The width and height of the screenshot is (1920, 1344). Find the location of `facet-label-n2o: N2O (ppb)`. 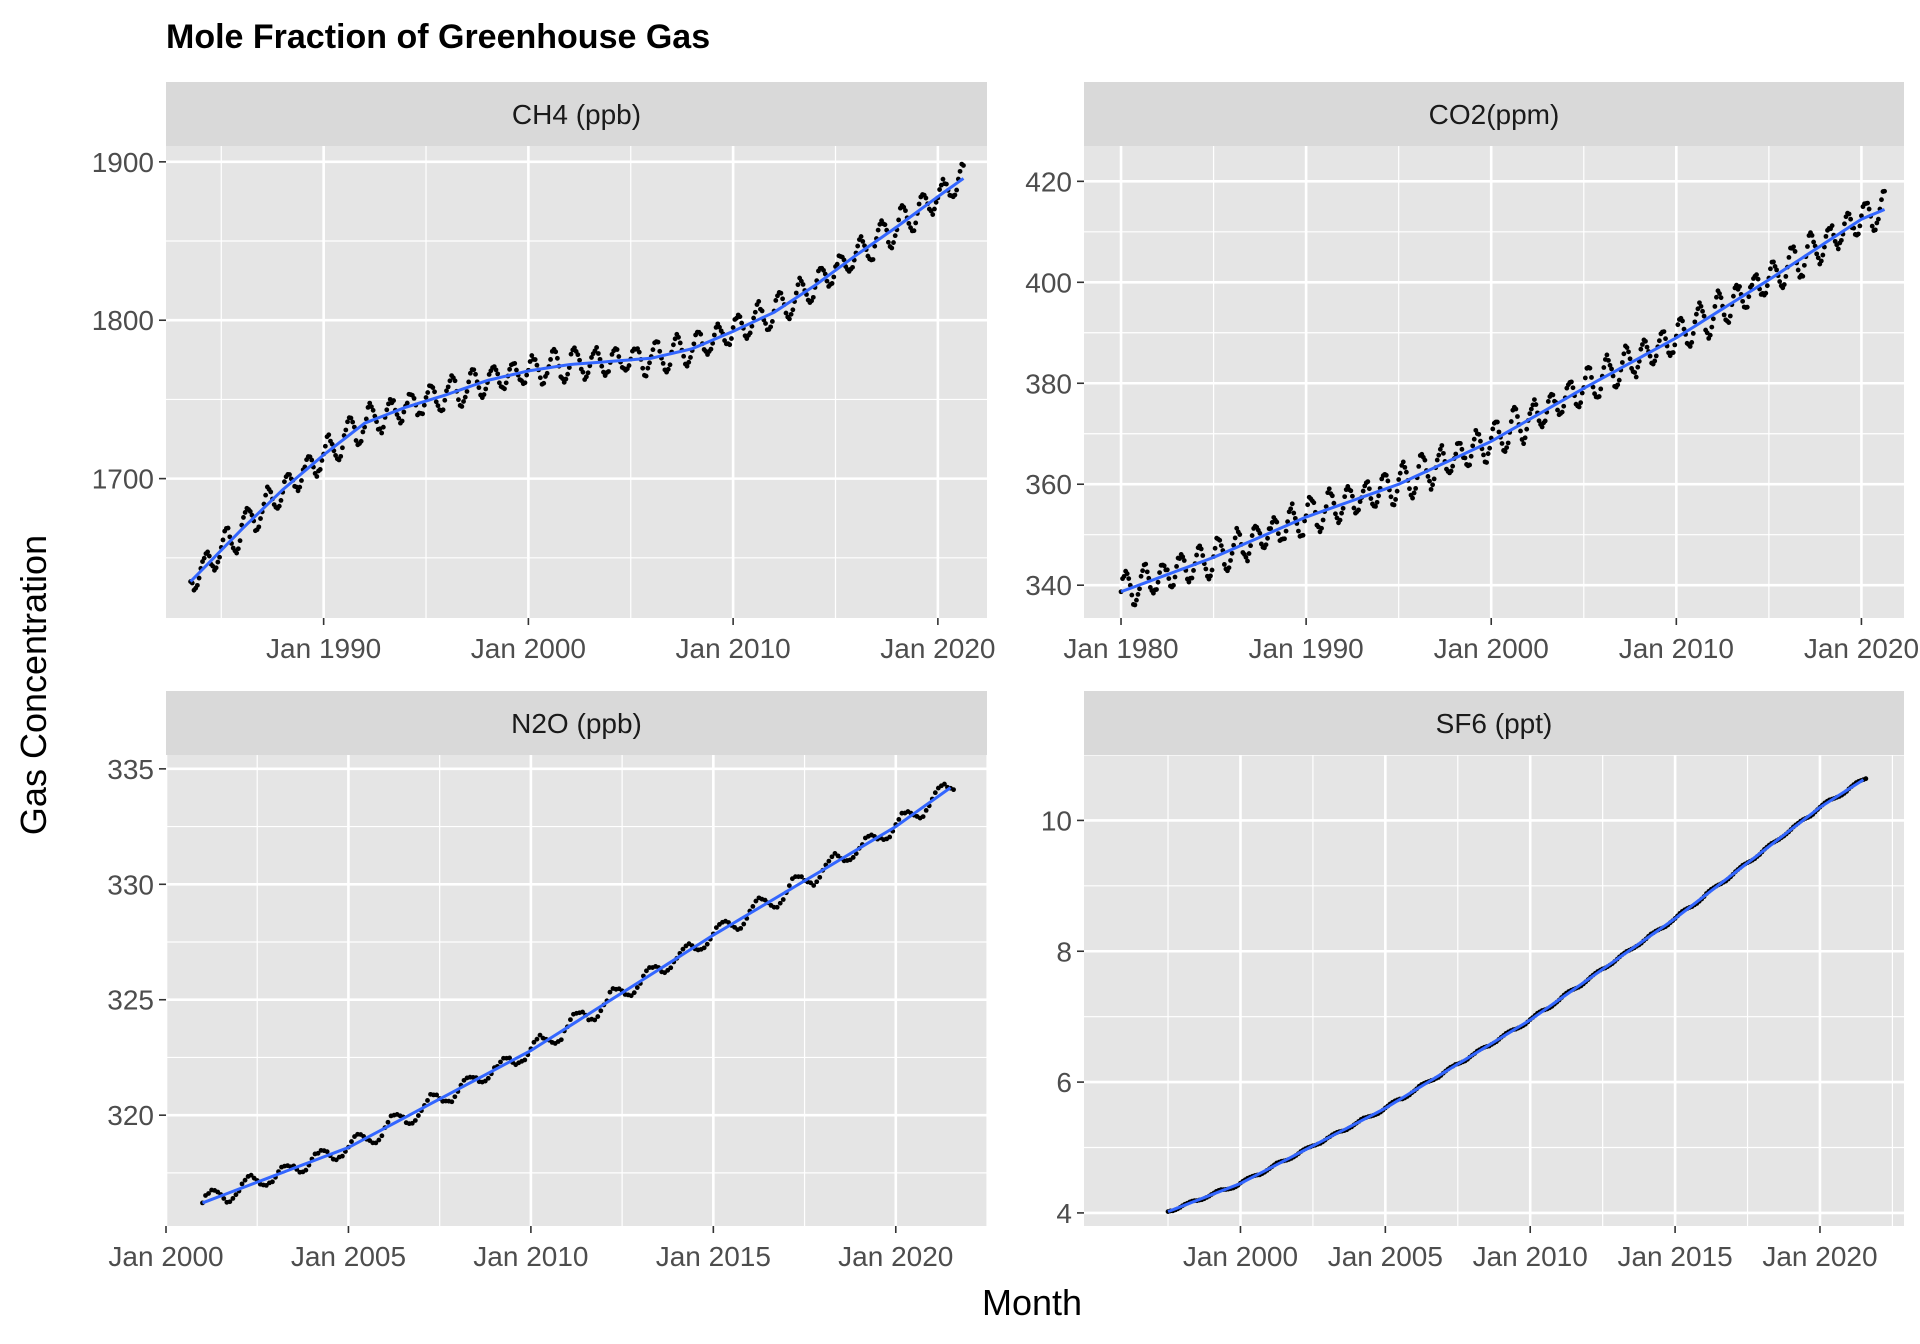

facet-label-n2o: N2O (ppb) is located at coordinates (576, 723).